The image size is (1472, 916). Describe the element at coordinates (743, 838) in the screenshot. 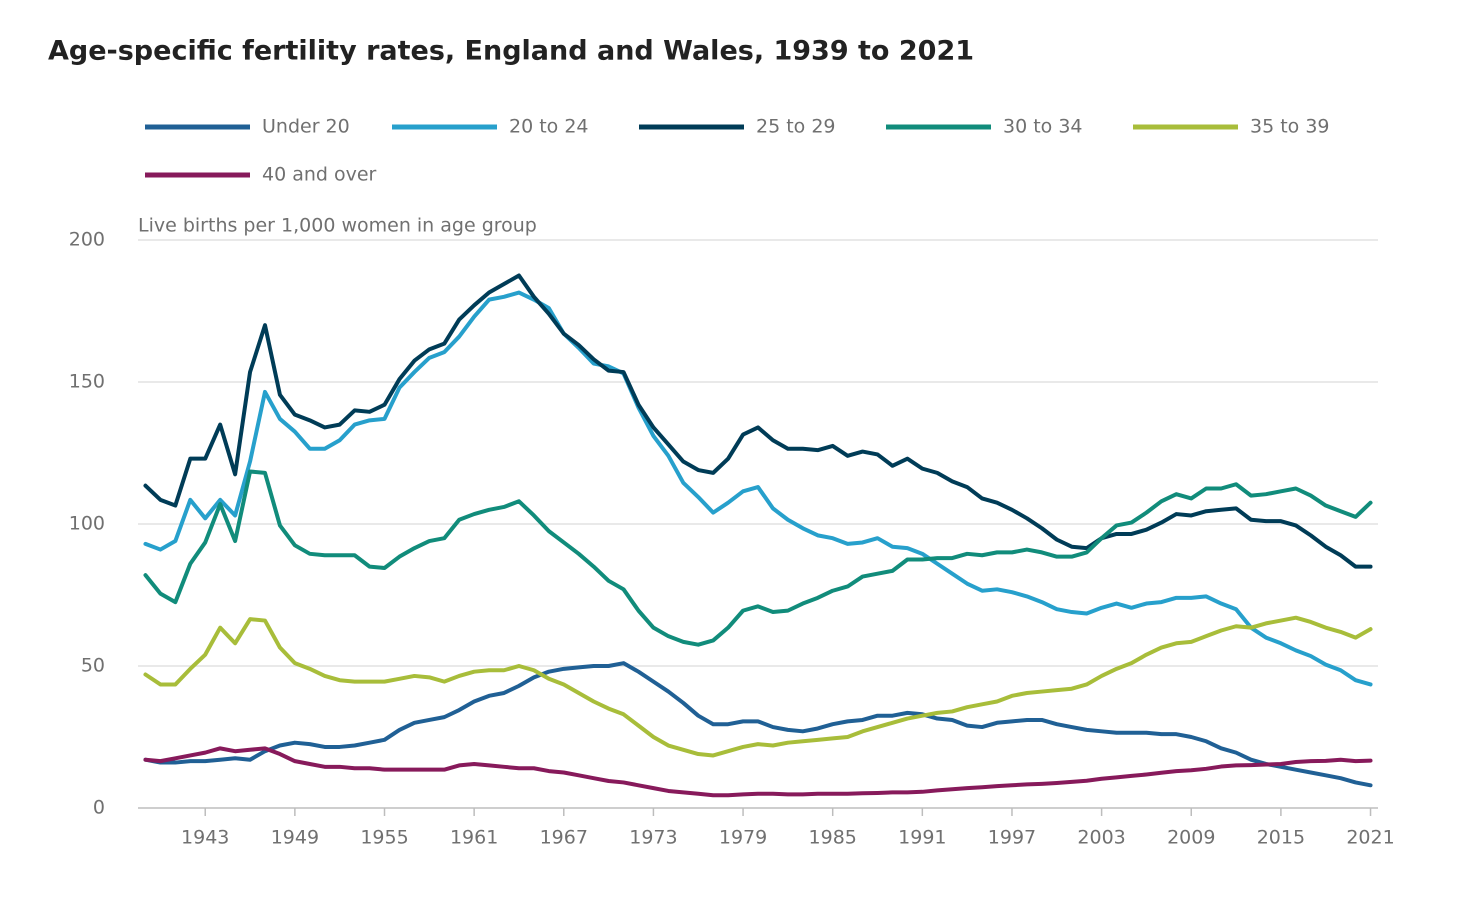

I see `x-tick-label: 1979` at that location.